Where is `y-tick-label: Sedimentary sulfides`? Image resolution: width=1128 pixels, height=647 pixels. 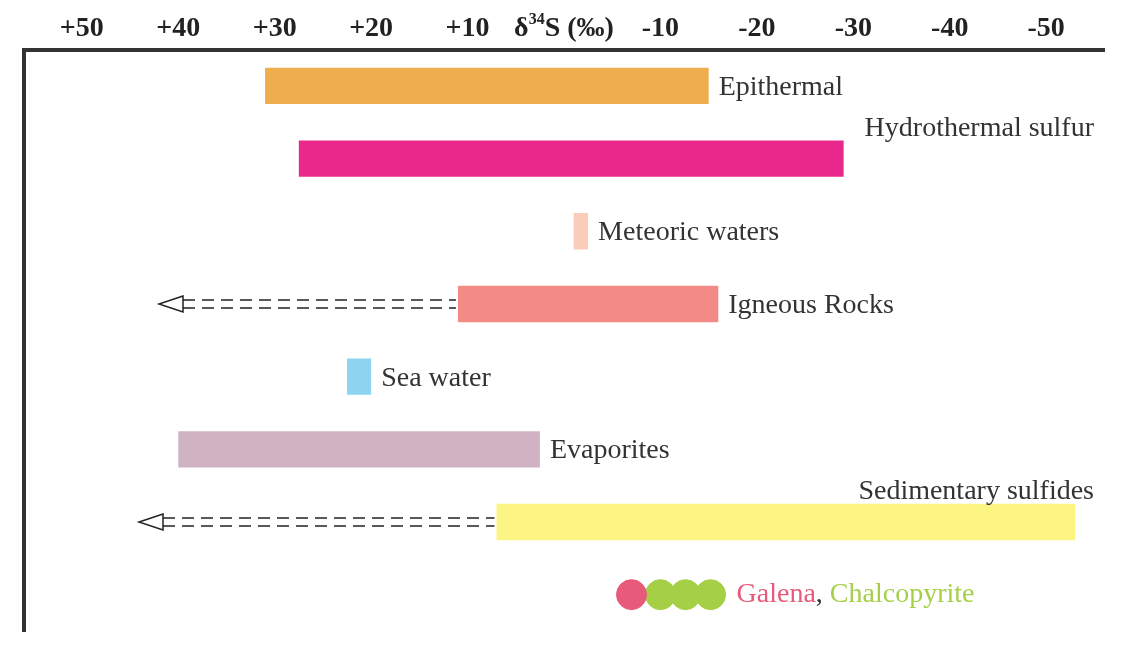
y-tick-label: Sedimentary sulfides is located at coordinates (976, 490).